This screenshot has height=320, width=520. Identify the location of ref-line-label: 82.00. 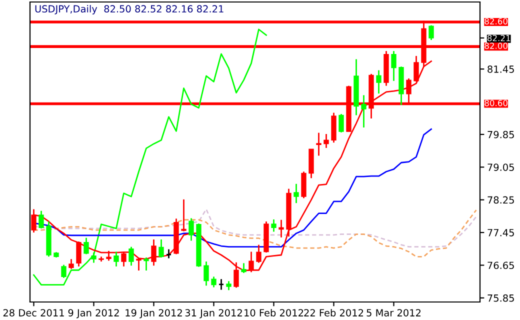
(496, 45).